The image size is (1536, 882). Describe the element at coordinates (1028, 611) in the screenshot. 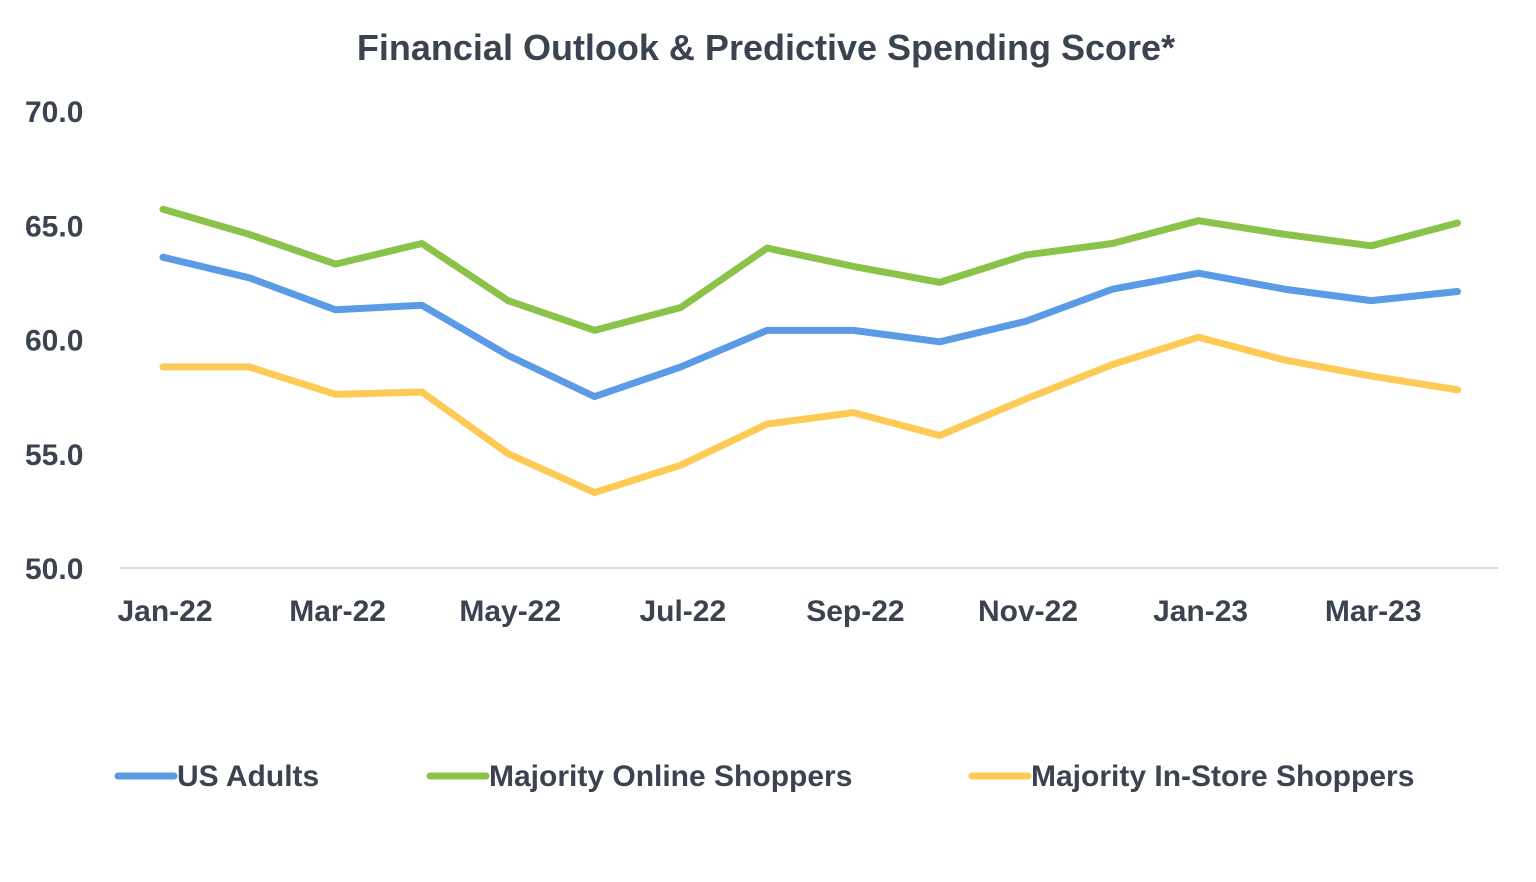

I see `x-tick-label: Nov-22` at that location.